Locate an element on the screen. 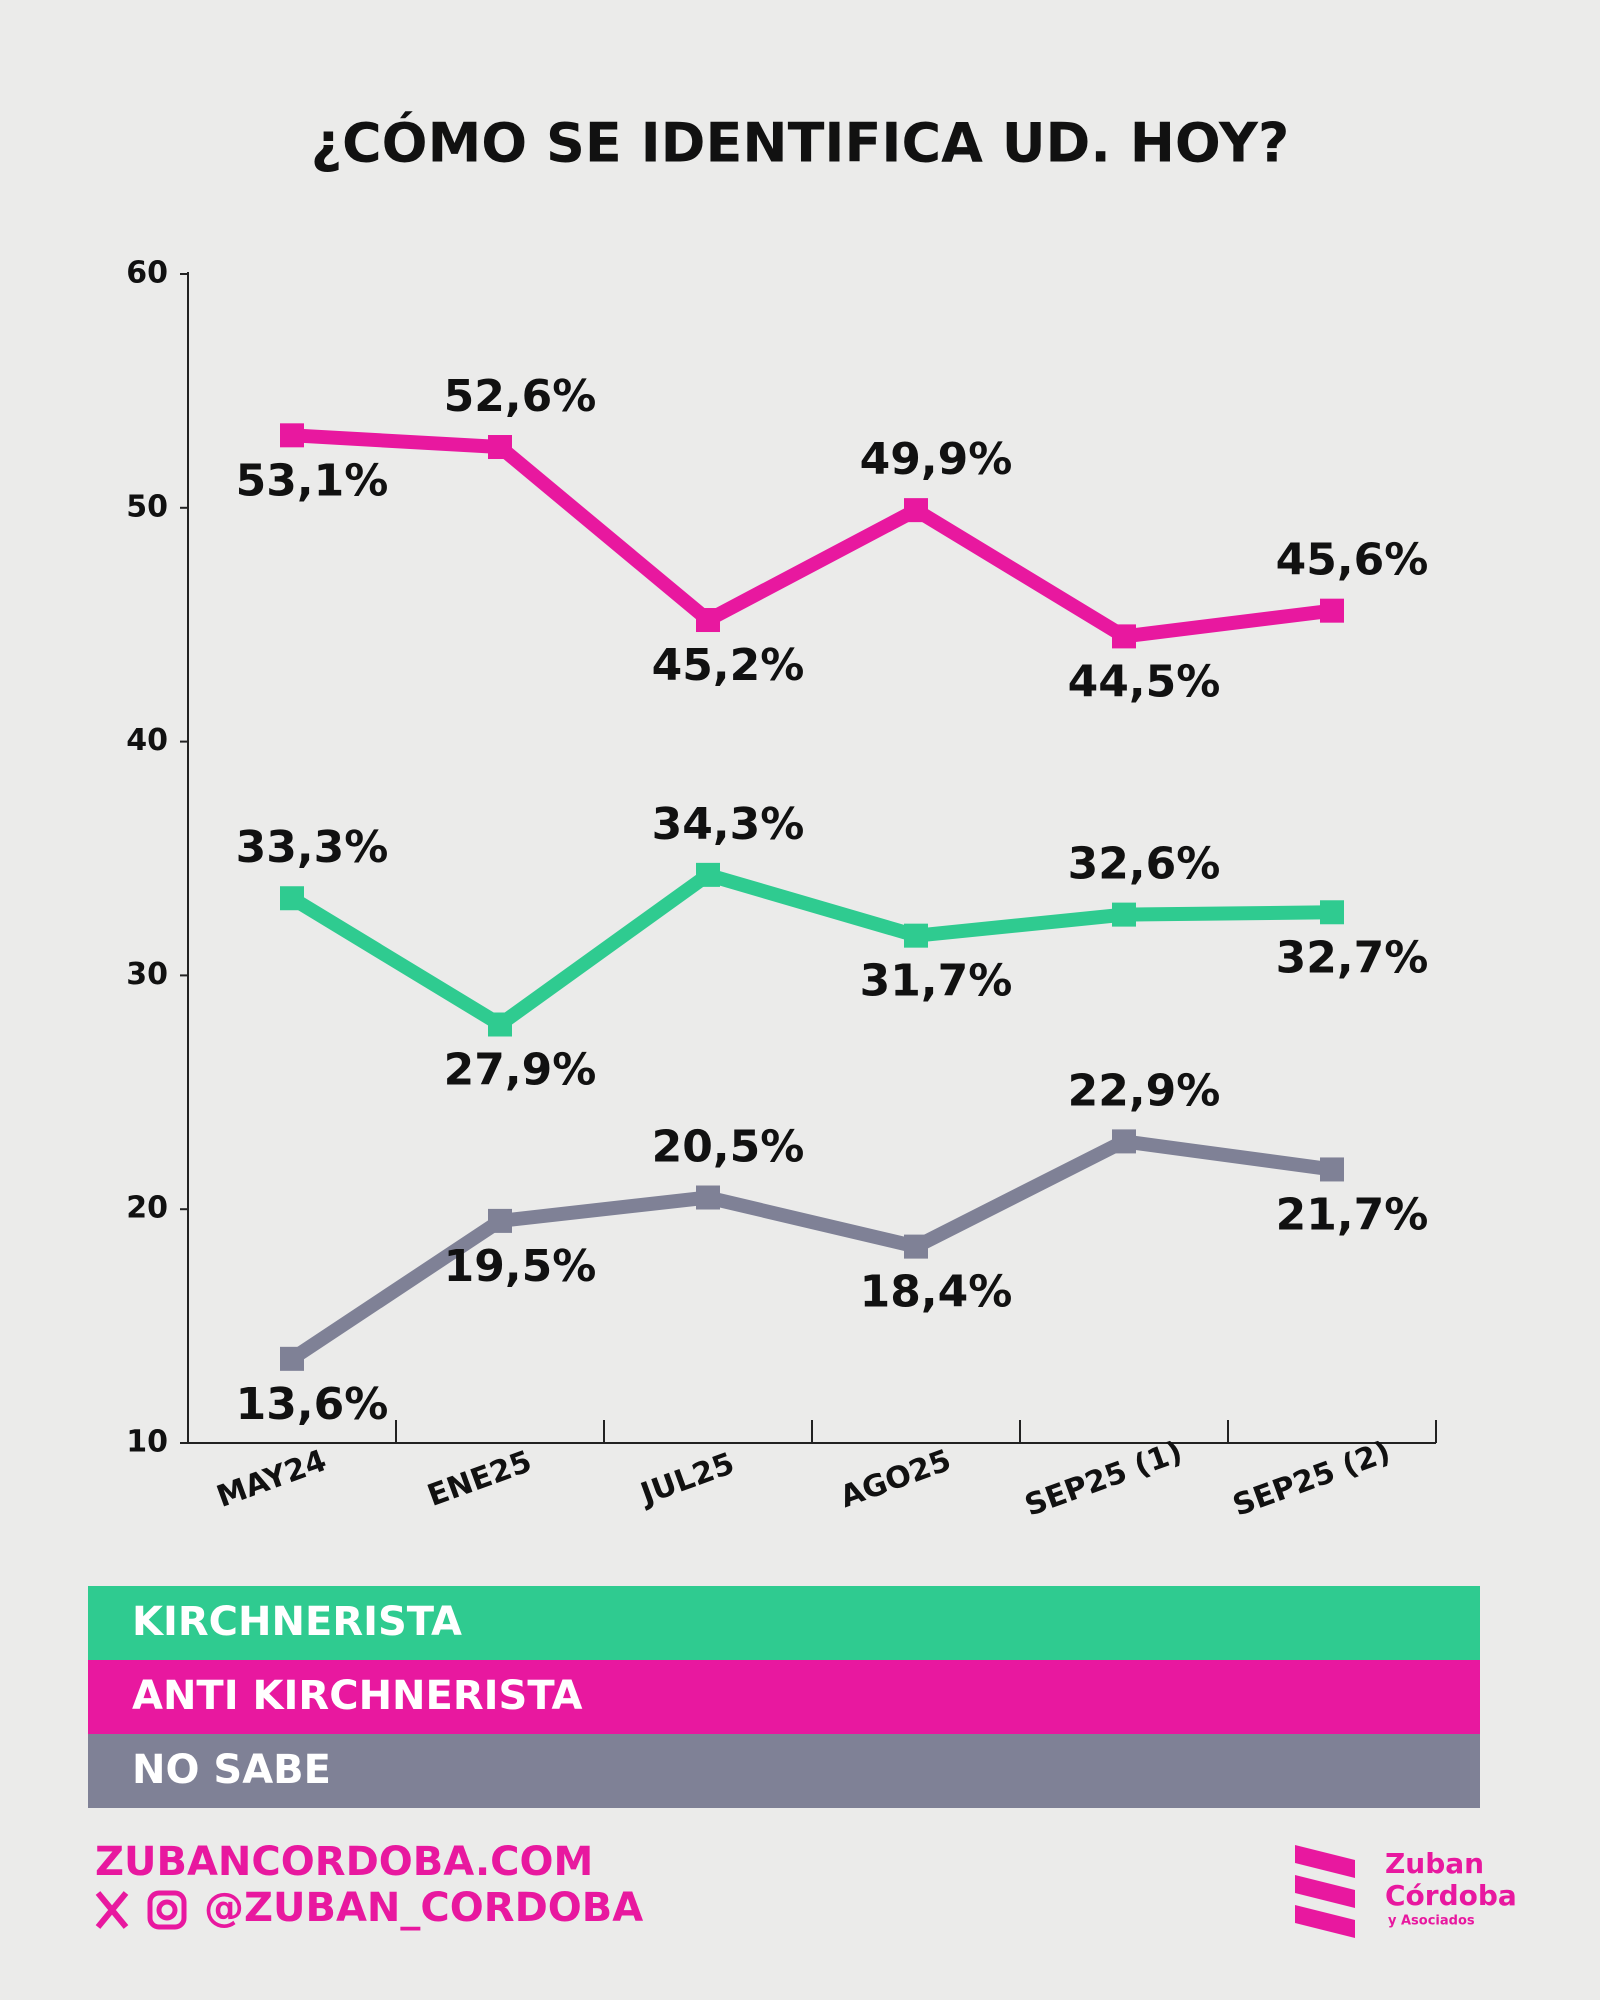  logo: Zuban Córdoba y Asociados is located at coordinates (1406, 1891).